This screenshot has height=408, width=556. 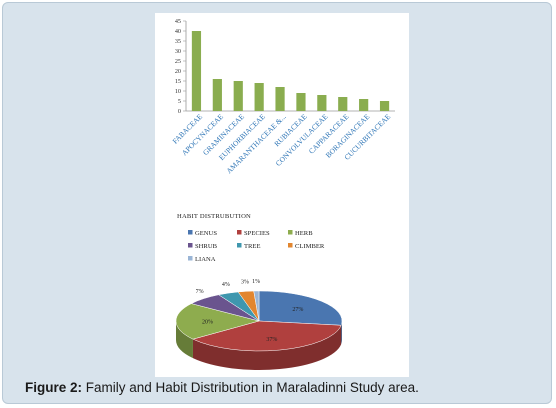 What do you see at coordinates (178, 41) in the screenshot?
I see `y-tick-label: 35` at bounding box center [178, 41].